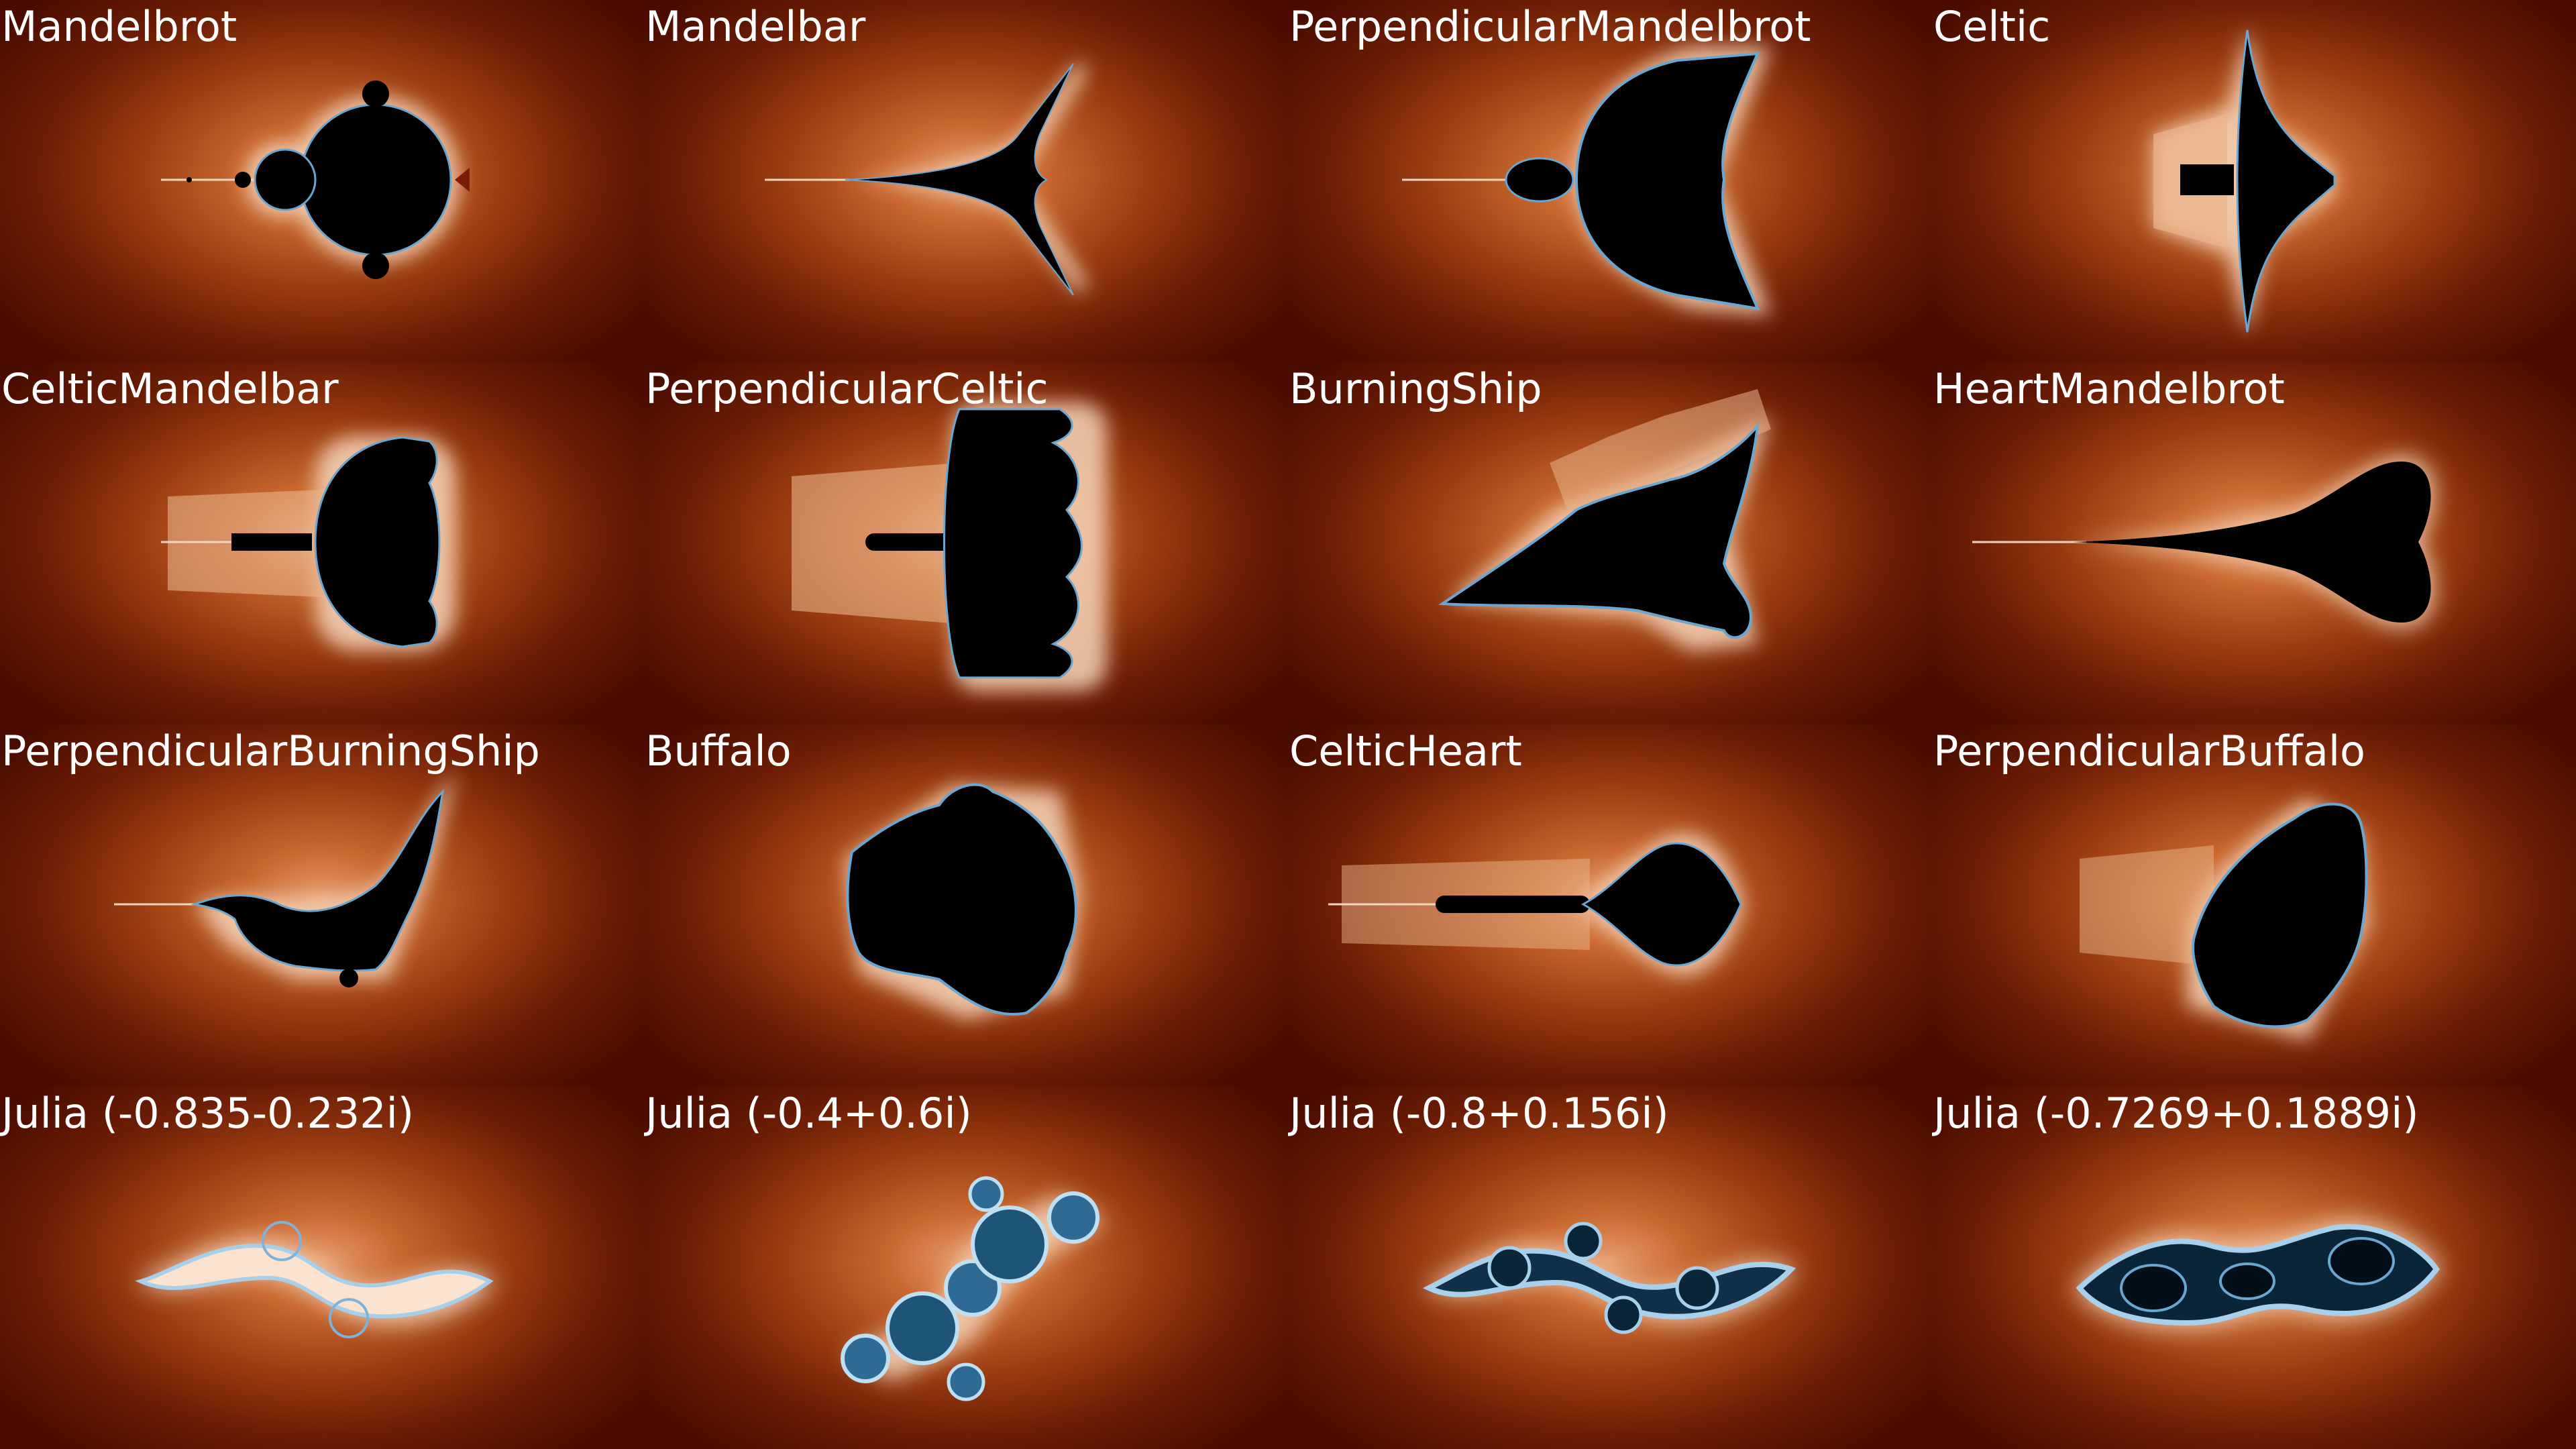 This screenshot has width=2576, height=1449. Describe the element at coordinates (1479, 1113) in the screenshot. I see `panel-title: Julia (-0.8+0.156i)` at that location.